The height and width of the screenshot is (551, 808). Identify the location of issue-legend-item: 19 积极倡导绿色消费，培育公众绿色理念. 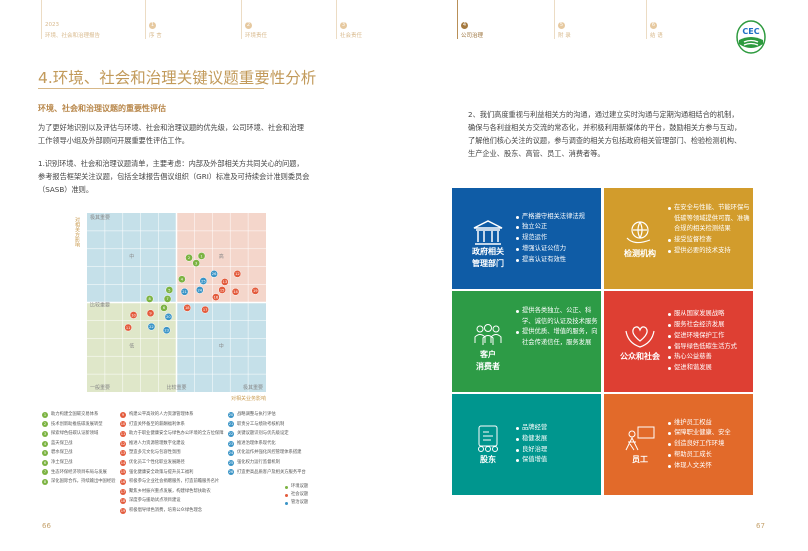
(172, 511).